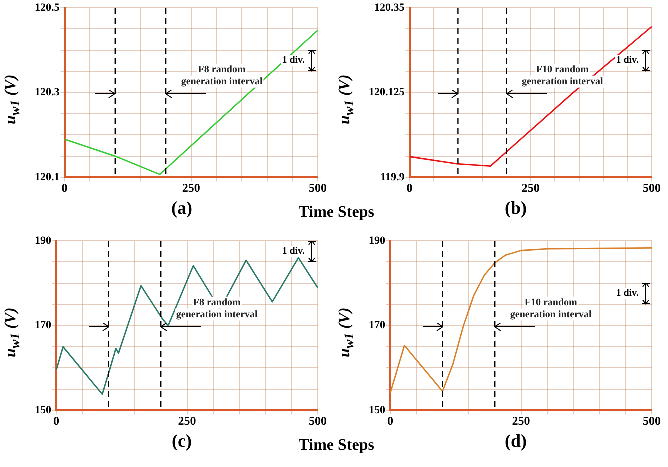  Describe the element at coordinates (182, 208) in the screenshot. I see `text: (a)` at that location.